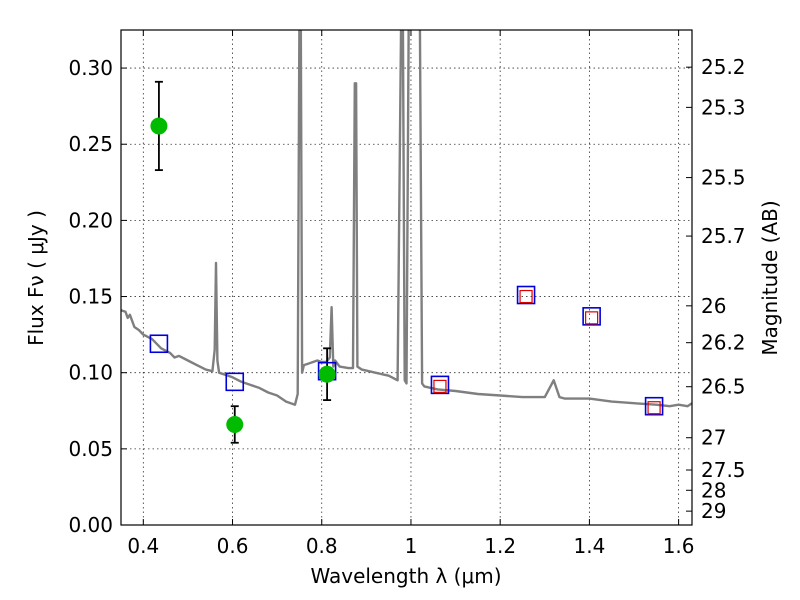 The height and width of the screenshot is (600, 800). What do you see at coordinates (90, 525) in the screenshot?
I see `y-tick-label: 0.00` at bounding box center [90, 525].